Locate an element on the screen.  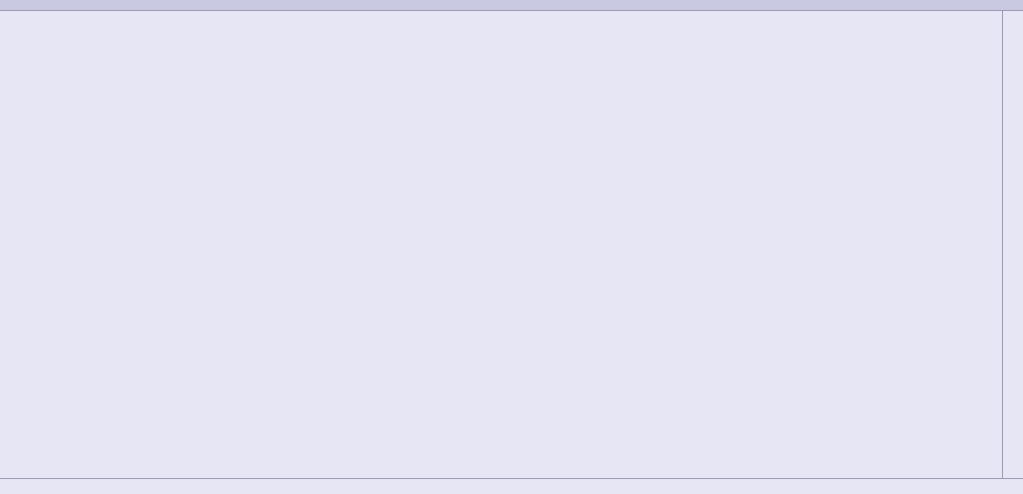
time-axis is located at coordinates (511, 486).